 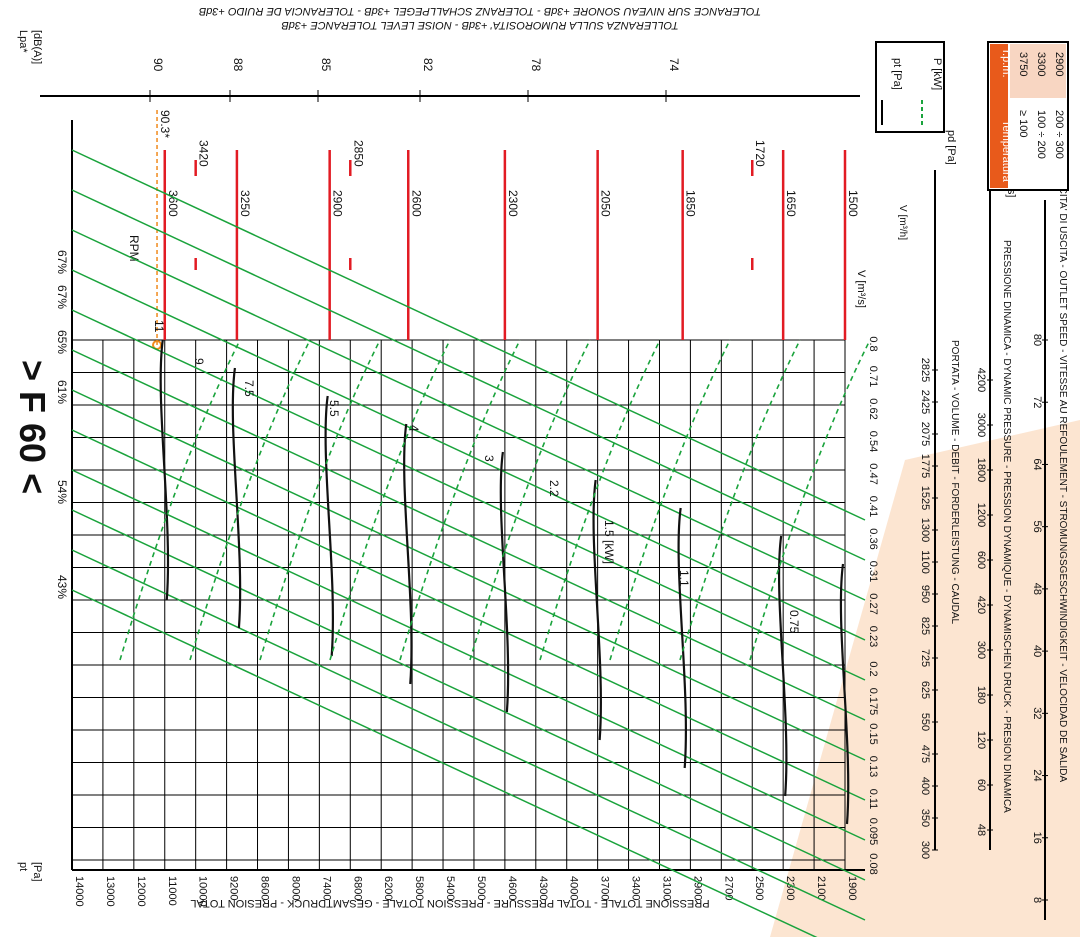 I want to click on noise-tick-label: 78, so click(x=536, y=65).